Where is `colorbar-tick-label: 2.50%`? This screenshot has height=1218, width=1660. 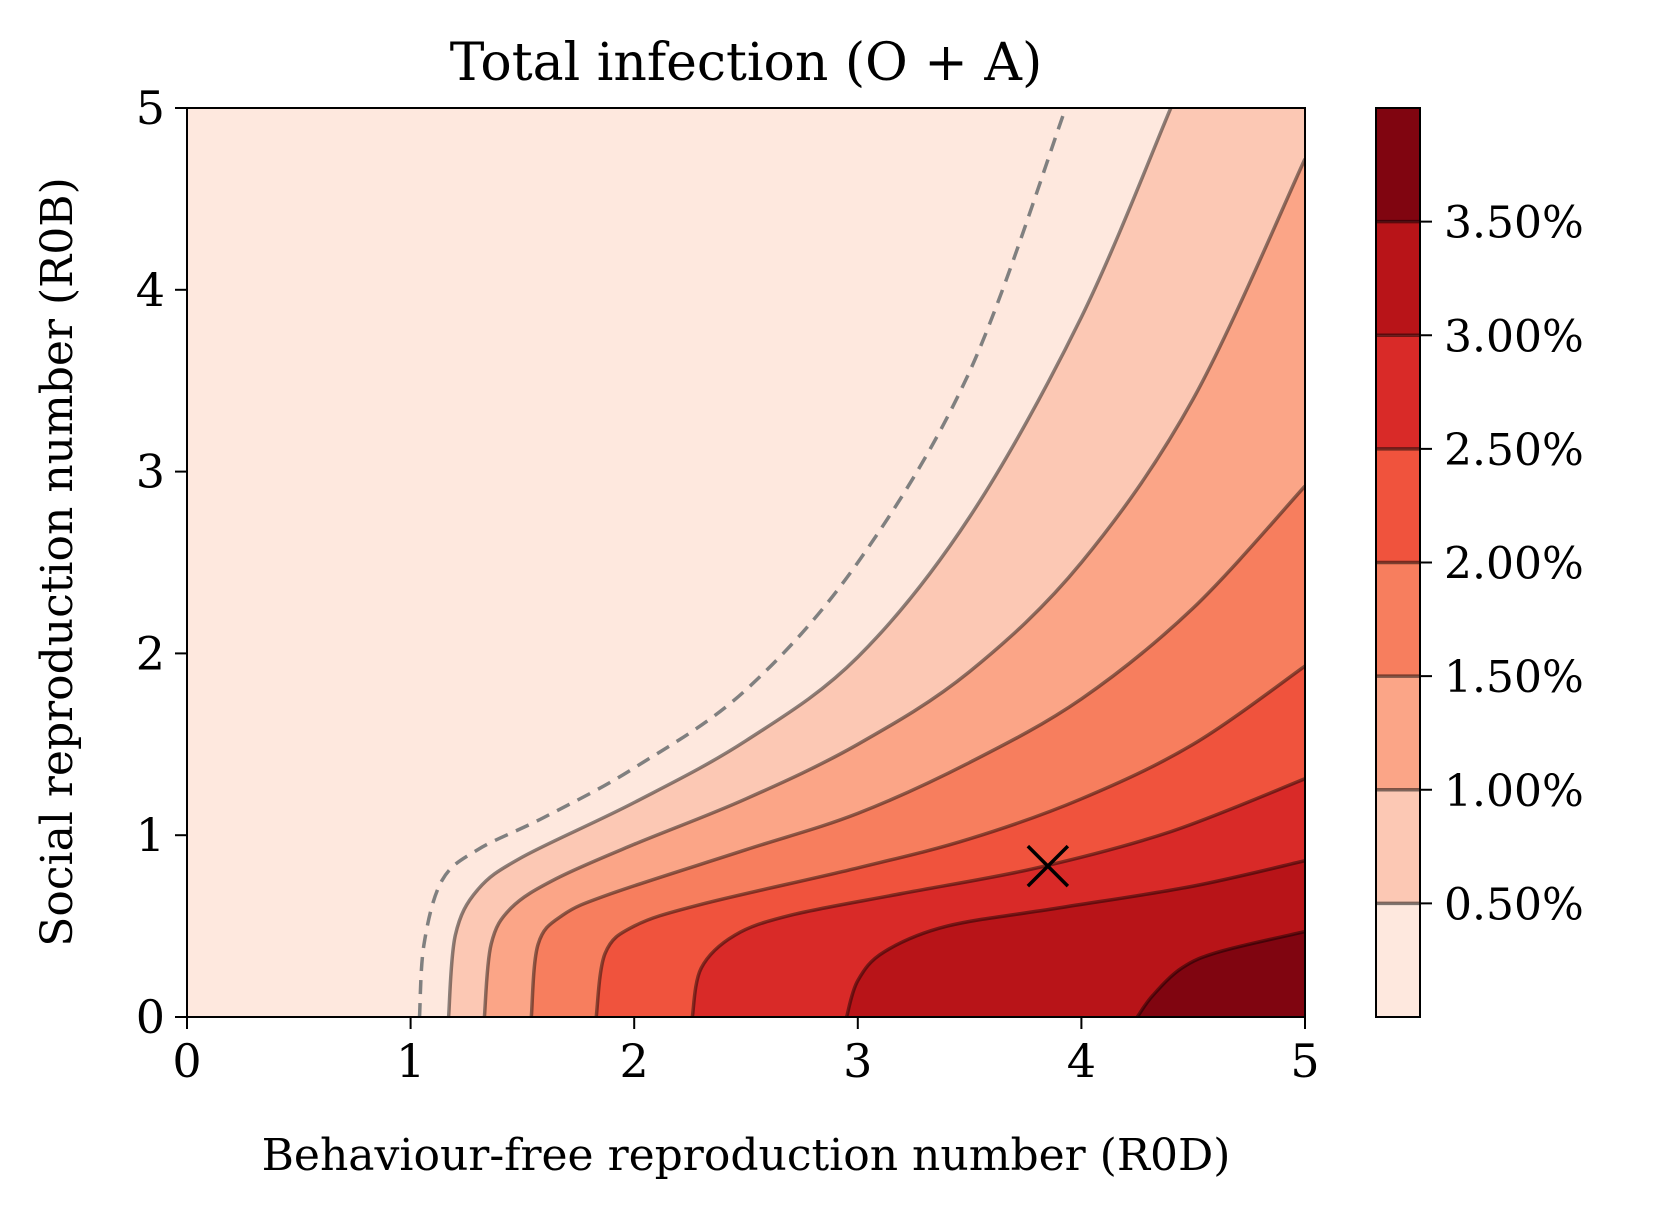 colorbar-tick-label: 2.50% is located at coordinates (1514, 450).